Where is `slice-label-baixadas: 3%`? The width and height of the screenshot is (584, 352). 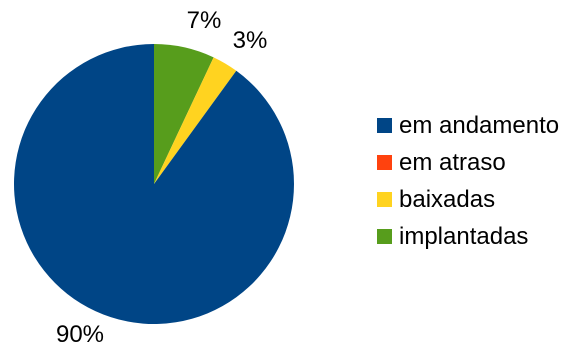
slice-label-baixadas: 3% is located at coordinates (250, 40).